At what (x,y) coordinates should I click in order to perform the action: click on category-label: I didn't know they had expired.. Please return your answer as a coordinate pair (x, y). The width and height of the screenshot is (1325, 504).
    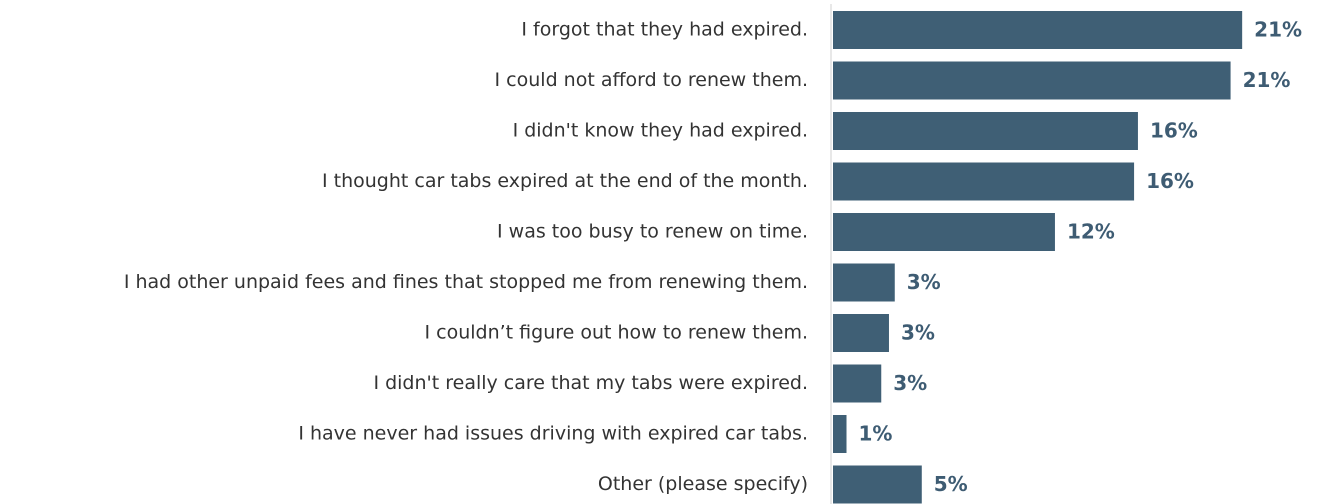
    Looking at the image, I should click on (660, 131).